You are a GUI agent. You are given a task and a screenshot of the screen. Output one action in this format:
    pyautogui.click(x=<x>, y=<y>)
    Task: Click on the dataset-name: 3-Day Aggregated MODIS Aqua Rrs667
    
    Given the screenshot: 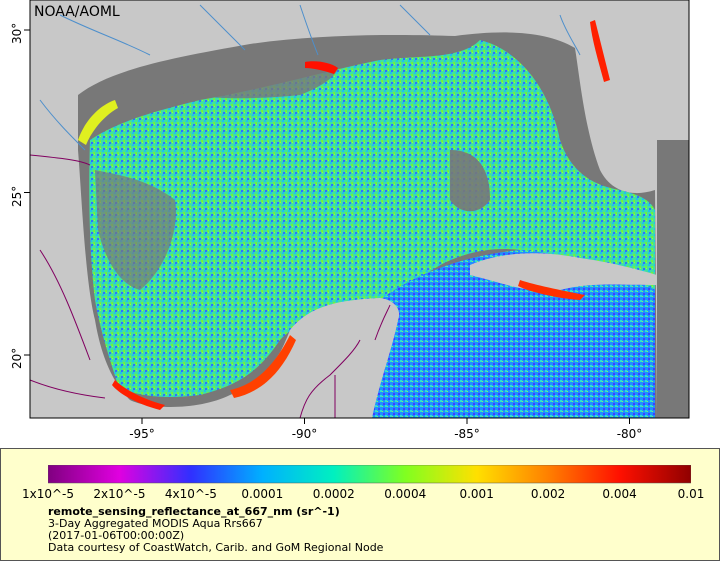 What is the action you would take?
    pyautogui.click(x=155, y=523)
    